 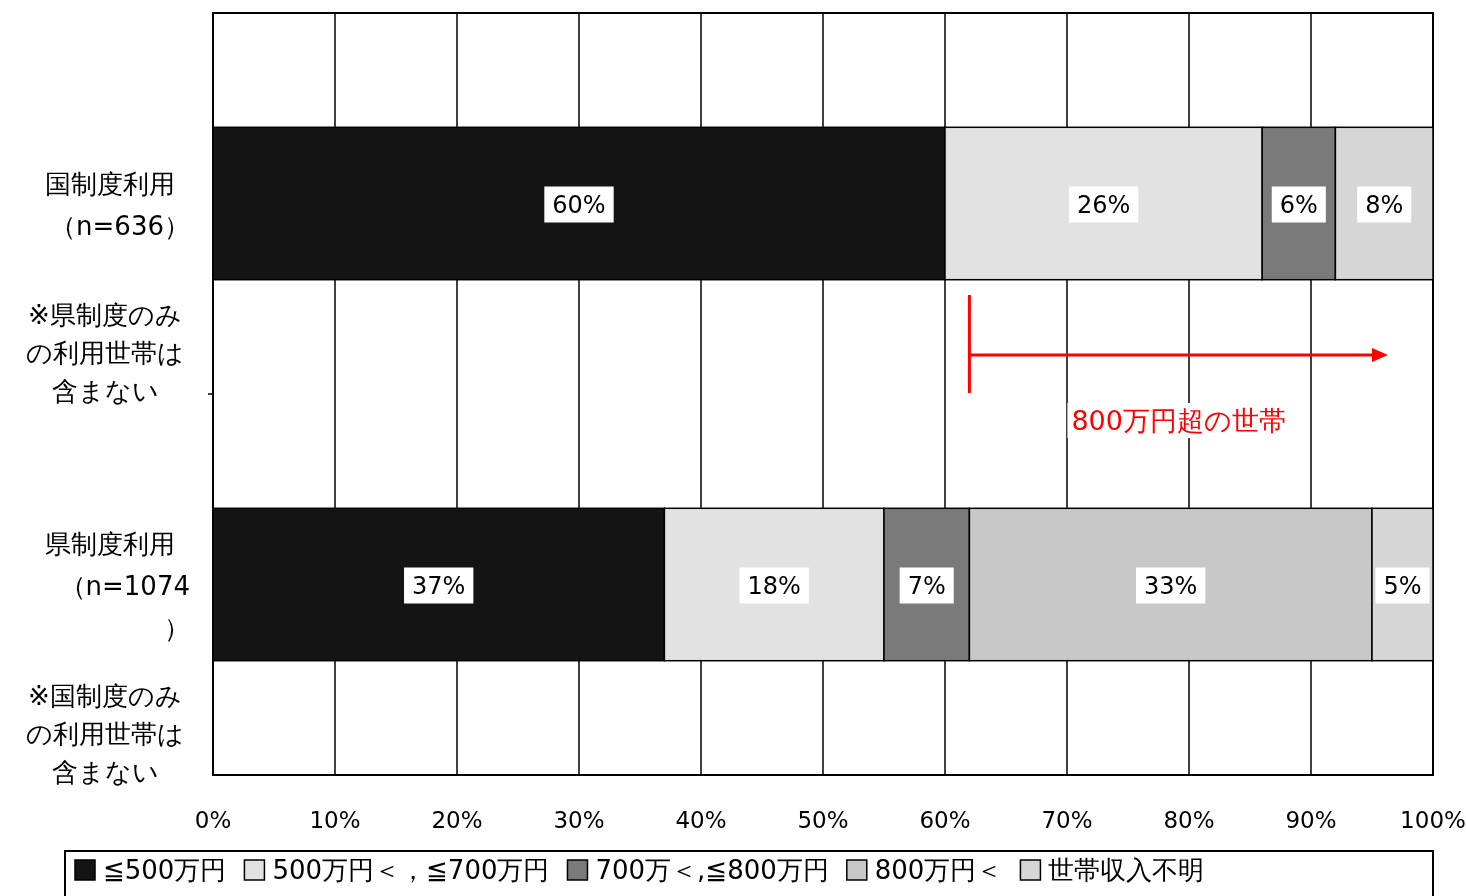 What do you see at coordinates (439, 585) in the screenshot?
I see `data-label: 37%` at bounding box center [439, 585].